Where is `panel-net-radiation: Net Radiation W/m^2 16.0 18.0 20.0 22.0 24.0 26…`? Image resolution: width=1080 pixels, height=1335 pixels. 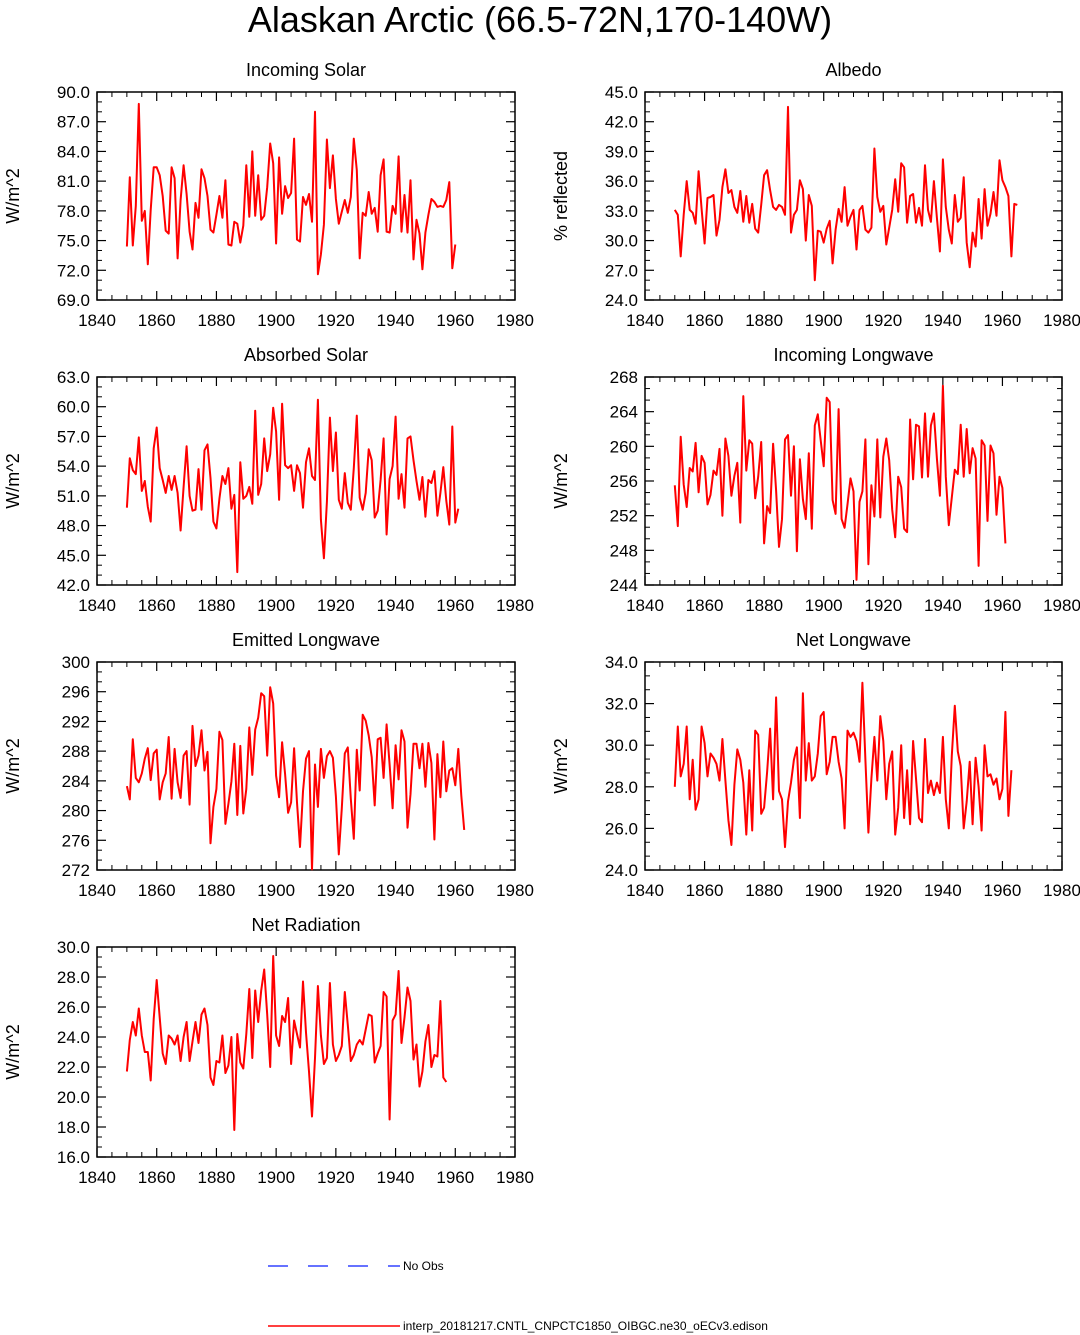
panel-net-radiation: Net Radiation W/m^2 16.0 18.0 20.0 22.0 24.0 26… is located at coordinates (268, 1051).